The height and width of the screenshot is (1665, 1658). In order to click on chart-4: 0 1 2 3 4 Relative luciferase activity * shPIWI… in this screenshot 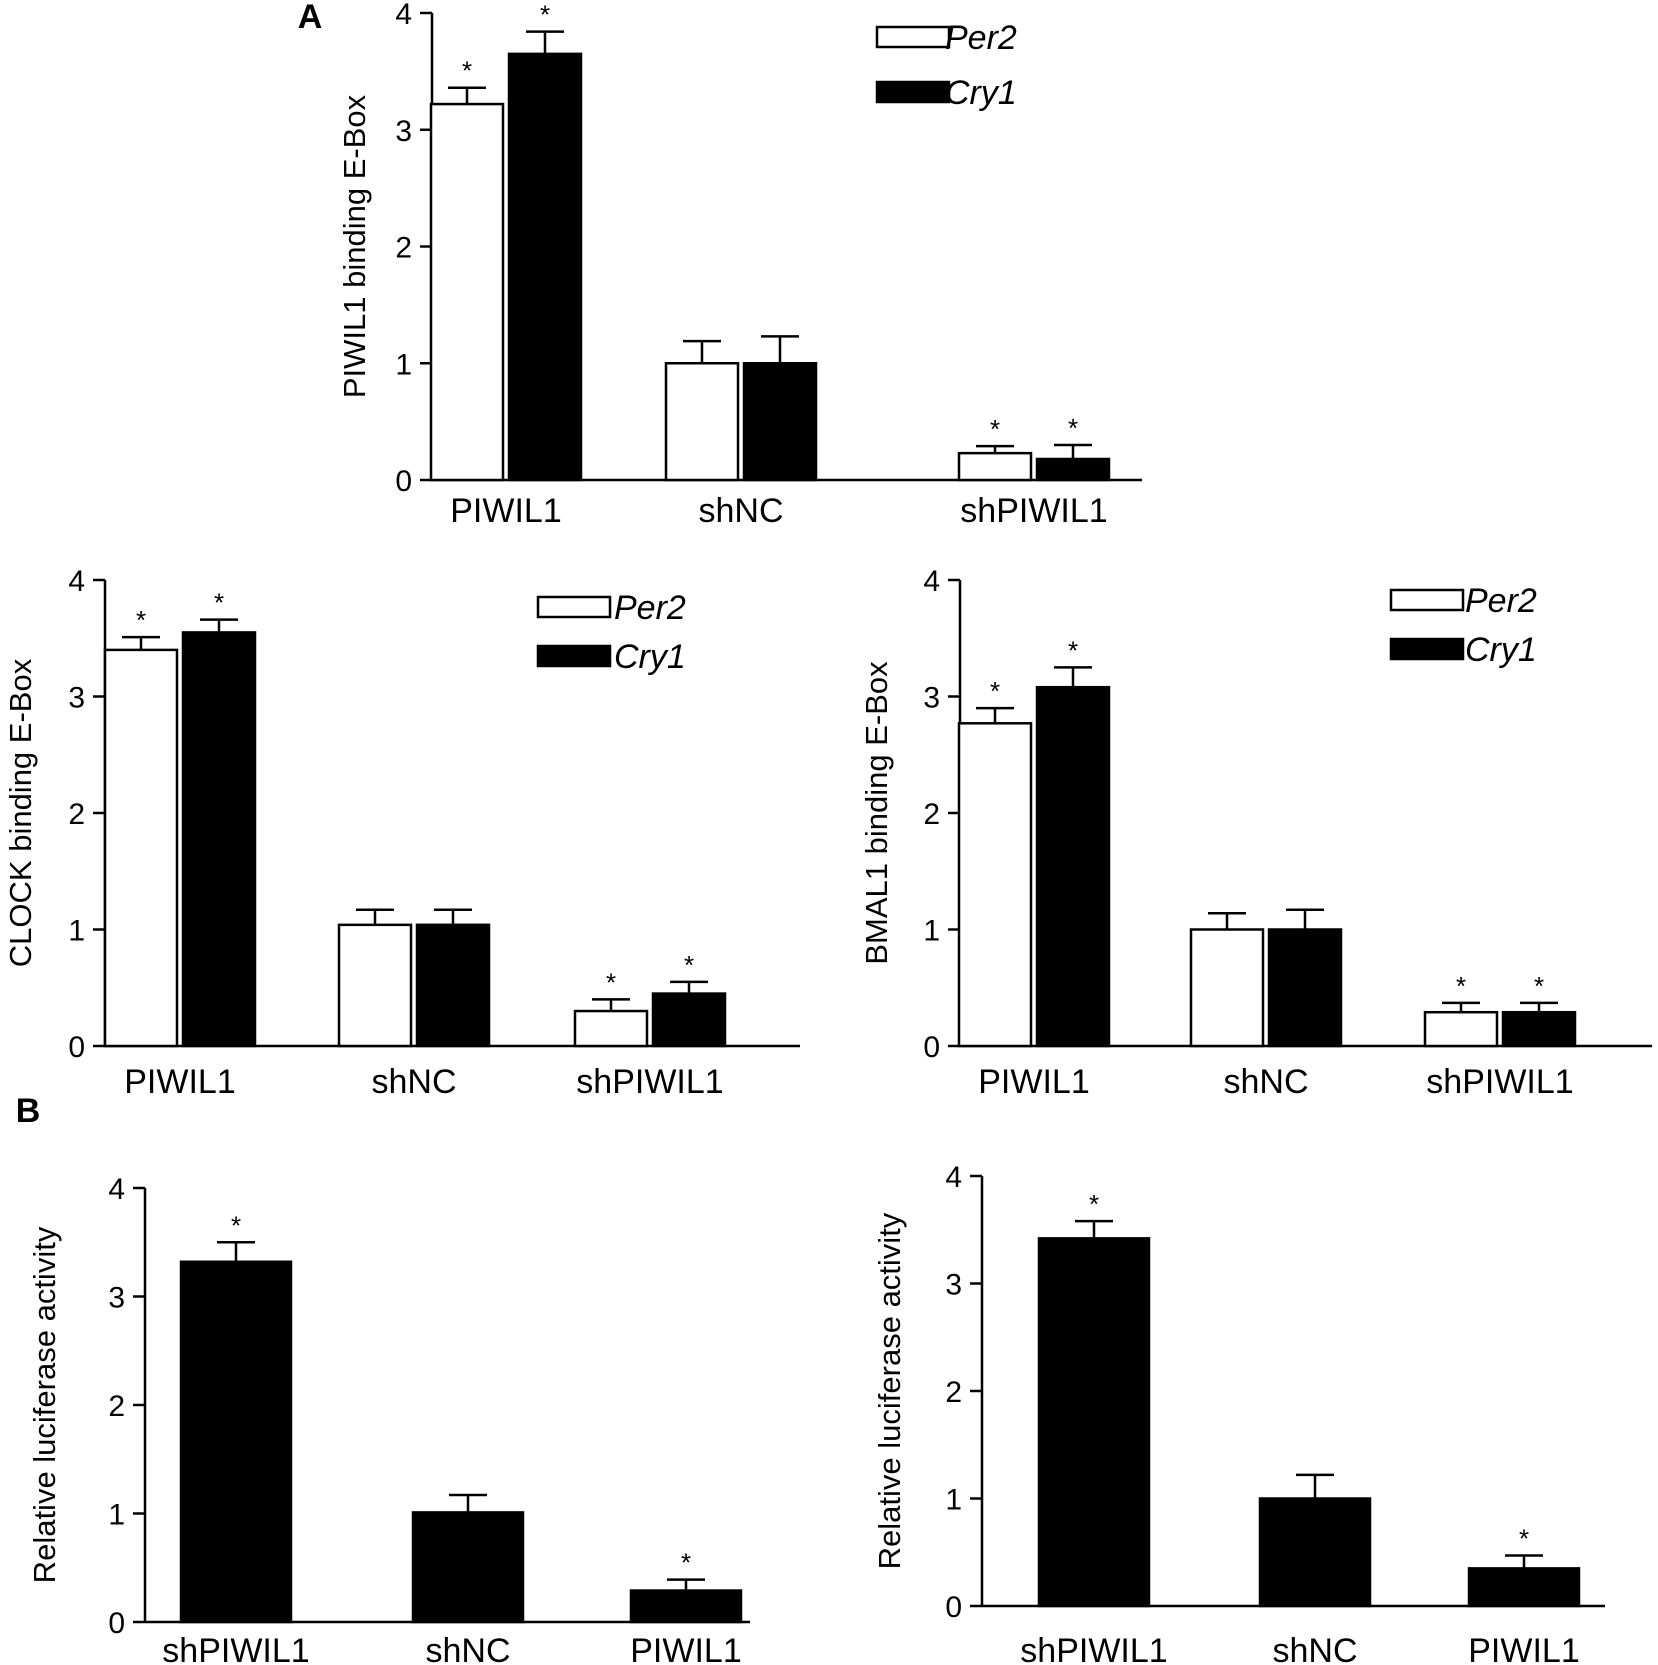, I will do `click(388, 1419)`.